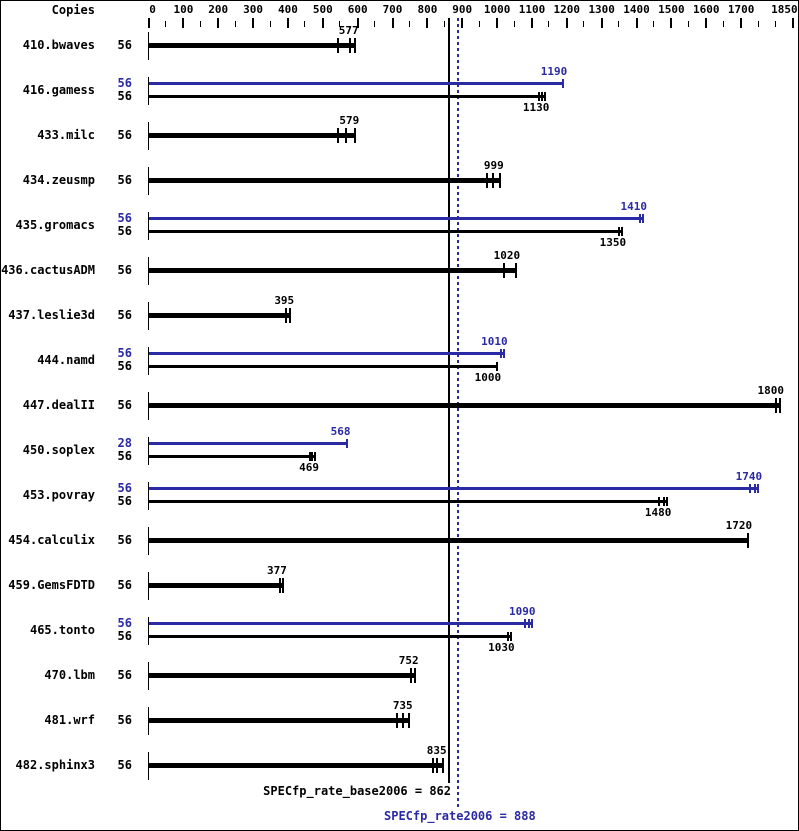 The height and width of the screenshot is (831, 799). What do you see at coordinates (357, 791) in the screenshot?
I see `base-rate-label: SPECfp_rate_base2006 = 862` at bounding box center [357, 791].